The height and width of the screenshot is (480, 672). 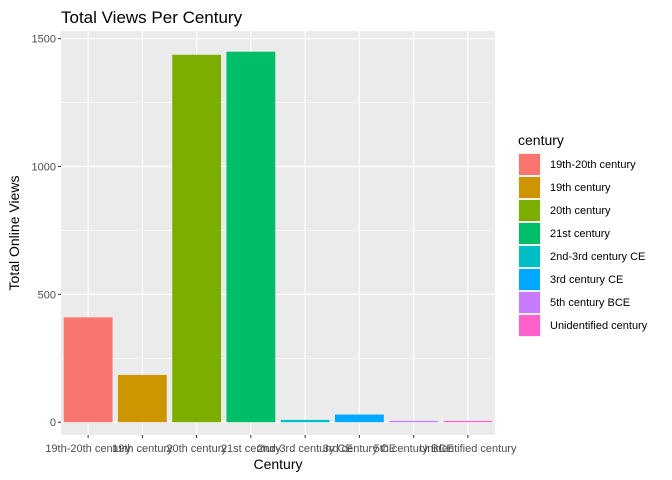 I want to click on x-axis-title: Century, so click(x=277, y=464).